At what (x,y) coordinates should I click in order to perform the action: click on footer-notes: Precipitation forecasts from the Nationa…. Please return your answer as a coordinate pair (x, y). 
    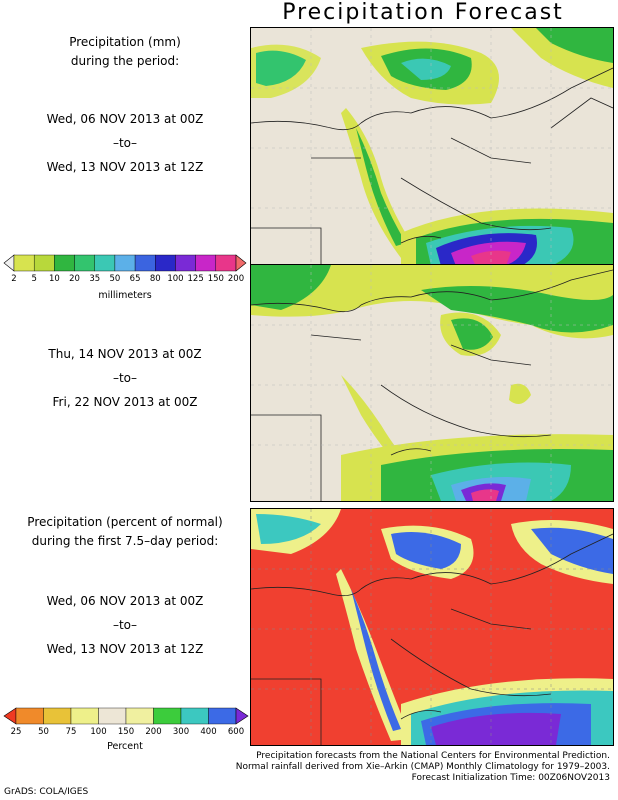
    Looking at the image, I should click on (380, 767).